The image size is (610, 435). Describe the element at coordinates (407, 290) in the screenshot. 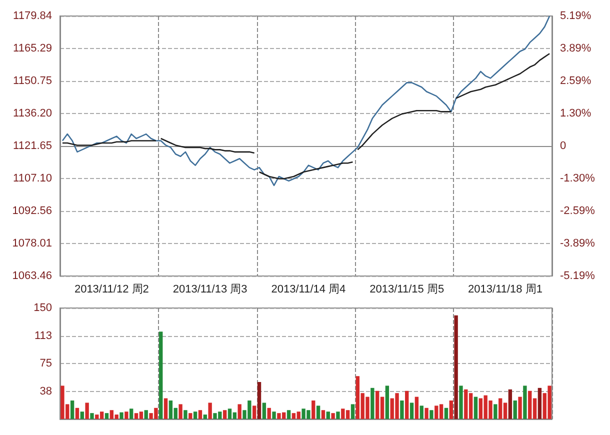

I see `x-tick-label: 2013/11/15 周5` at that location.